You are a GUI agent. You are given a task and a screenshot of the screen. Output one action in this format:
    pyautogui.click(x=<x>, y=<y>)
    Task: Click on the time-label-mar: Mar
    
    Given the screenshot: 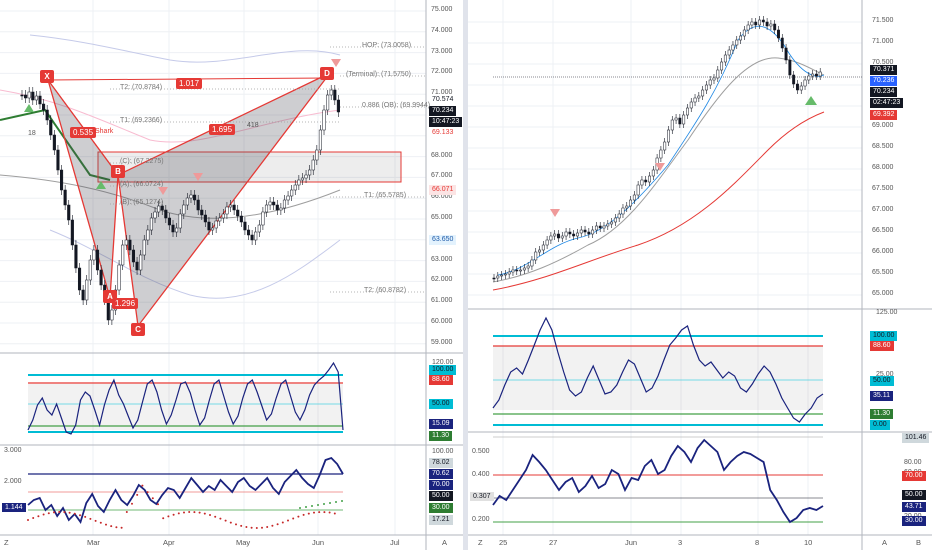 What is the action you would take?
    pyautogui.click(x=93, y=542)
    